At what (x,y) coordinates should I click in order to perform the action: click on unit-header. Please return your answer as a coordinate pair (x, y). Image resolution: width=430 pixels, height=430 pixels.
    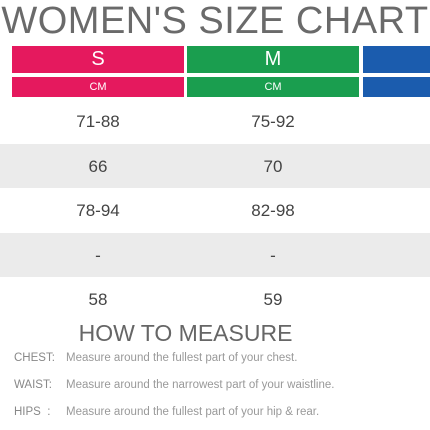
    Looking at the image, I should click on (396, 87).